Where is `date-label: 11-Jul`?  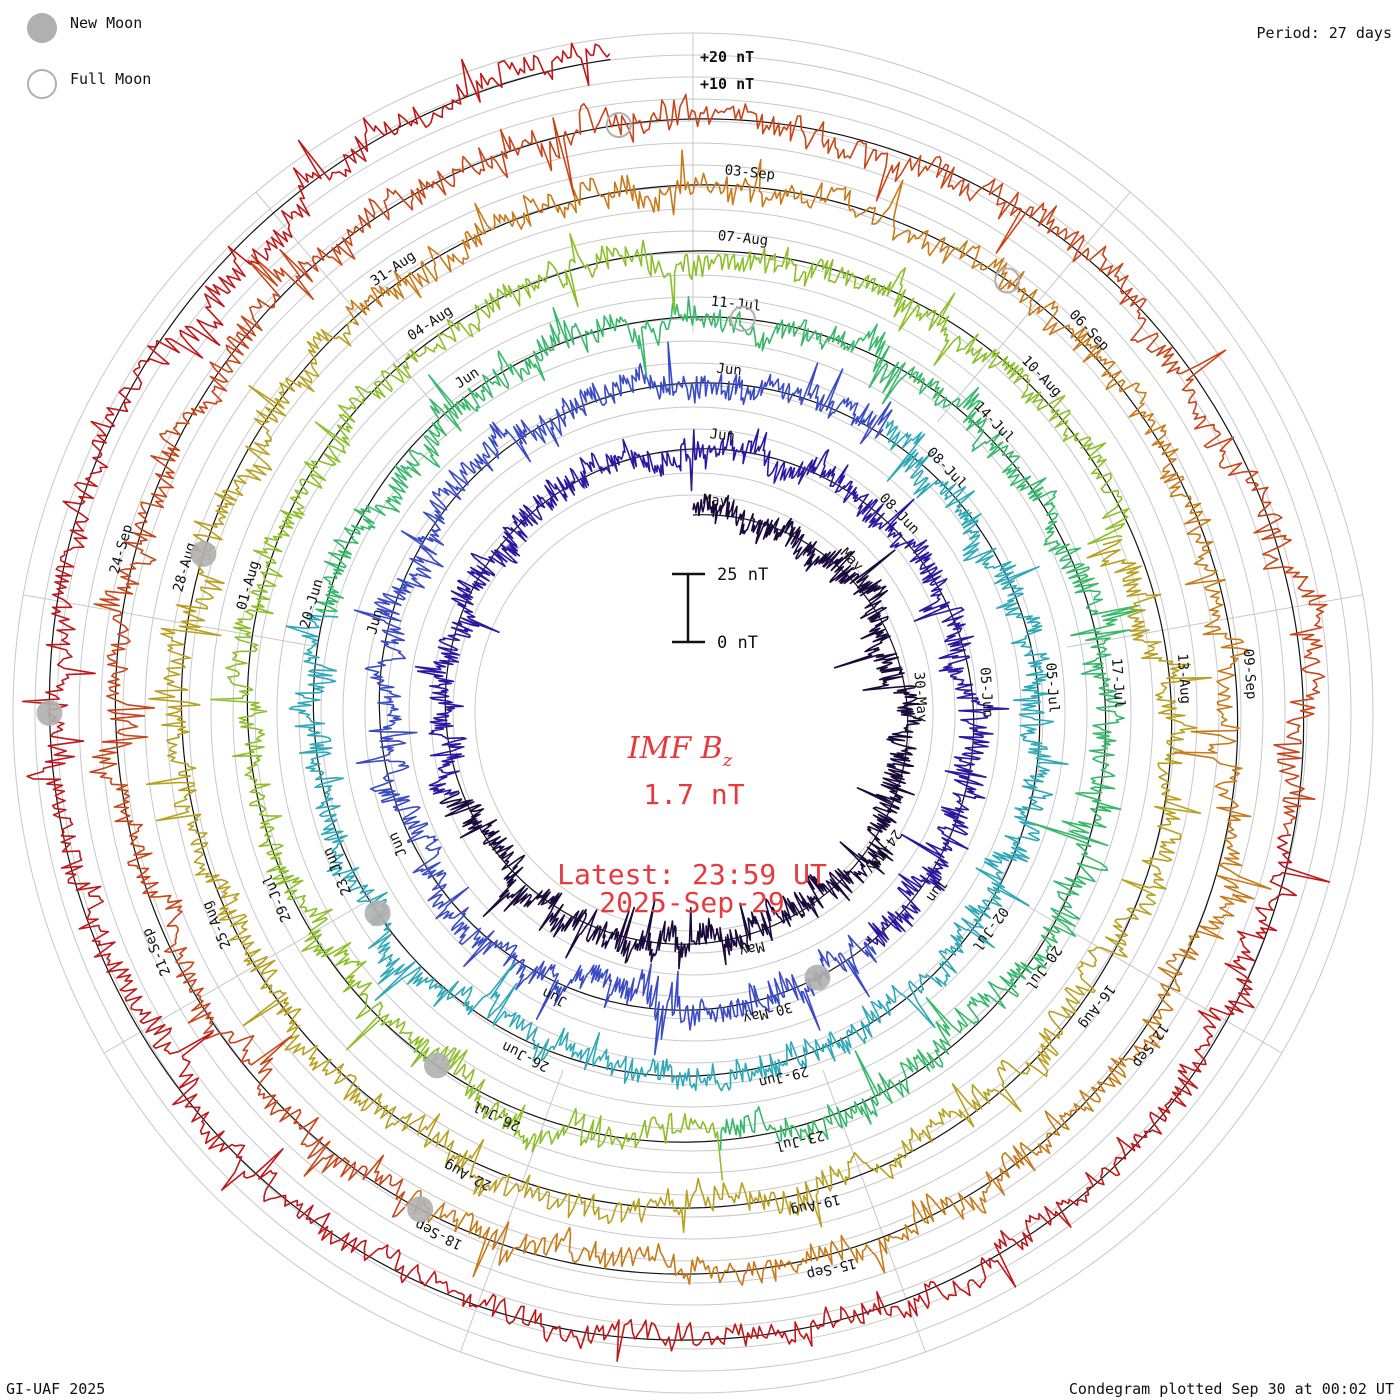 date-label: 11-Jul is located at coordinates (736, 304).